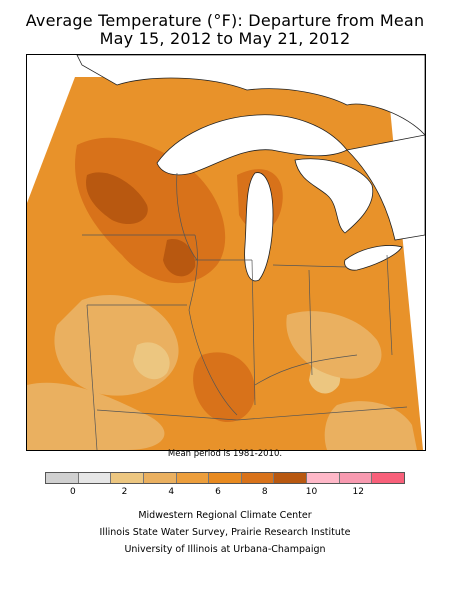 The height and width of the screenshot is (600, 450). What do you see at coordinates (218, 492) in the screenshot?
I see `legend-tick-label: 6` at bounding box center [218, 492].